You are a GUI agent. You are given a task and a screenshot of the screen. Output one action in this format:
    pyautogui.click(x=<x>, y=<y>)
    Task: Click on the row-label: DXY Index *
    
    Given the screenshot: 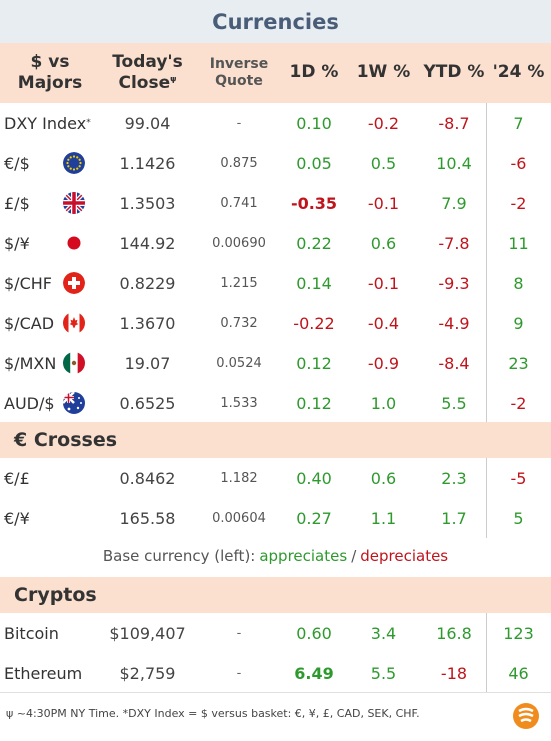 What is the action you would take?
    pyautogui.click(x=47, y=123)
    